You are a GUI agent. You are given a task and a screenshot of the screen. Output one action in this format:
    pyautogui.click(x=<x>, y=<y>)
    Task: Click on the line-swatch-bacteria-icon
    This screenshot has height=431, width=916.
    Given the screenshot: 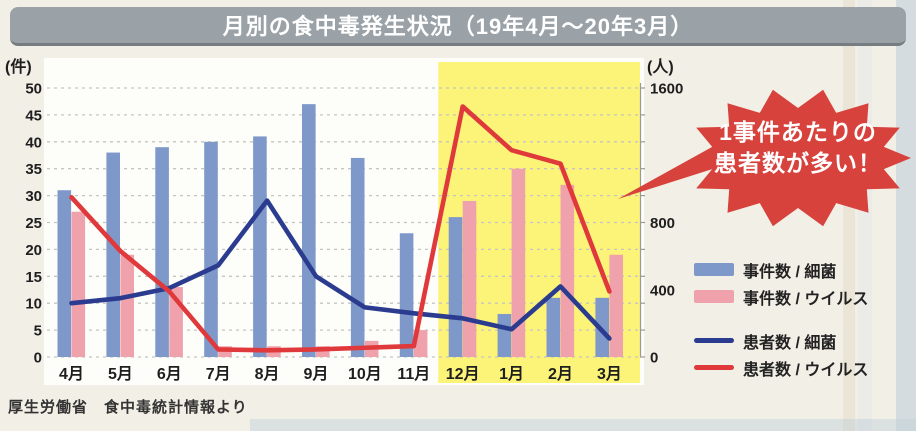 What is the action you would take?
    pyautogui.click(x=714, y=340)
    